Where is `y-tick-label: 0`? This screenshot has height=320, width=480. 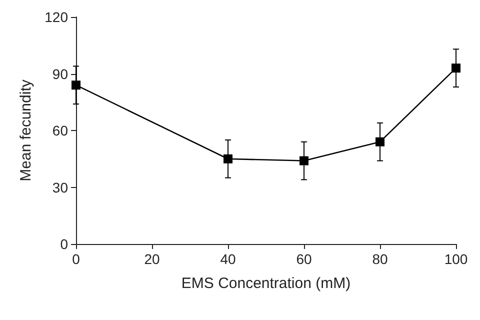
y-tick-label: 0 is located at coordinates (64, 244).